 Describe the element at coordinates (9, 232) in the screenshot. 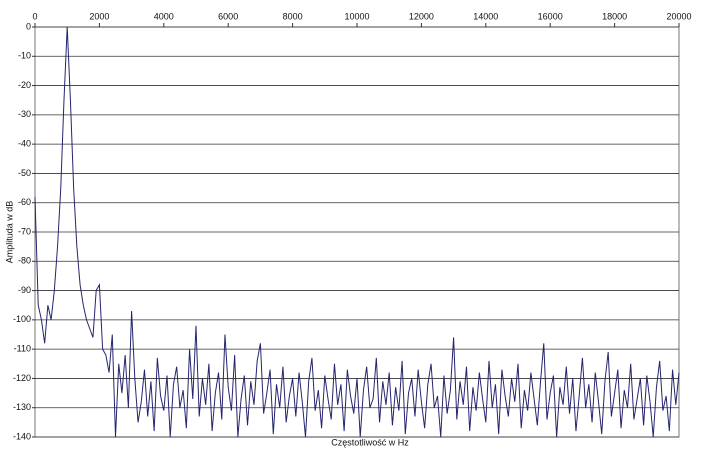

I see `y-axis-label: Amplituda w dB` at that location.